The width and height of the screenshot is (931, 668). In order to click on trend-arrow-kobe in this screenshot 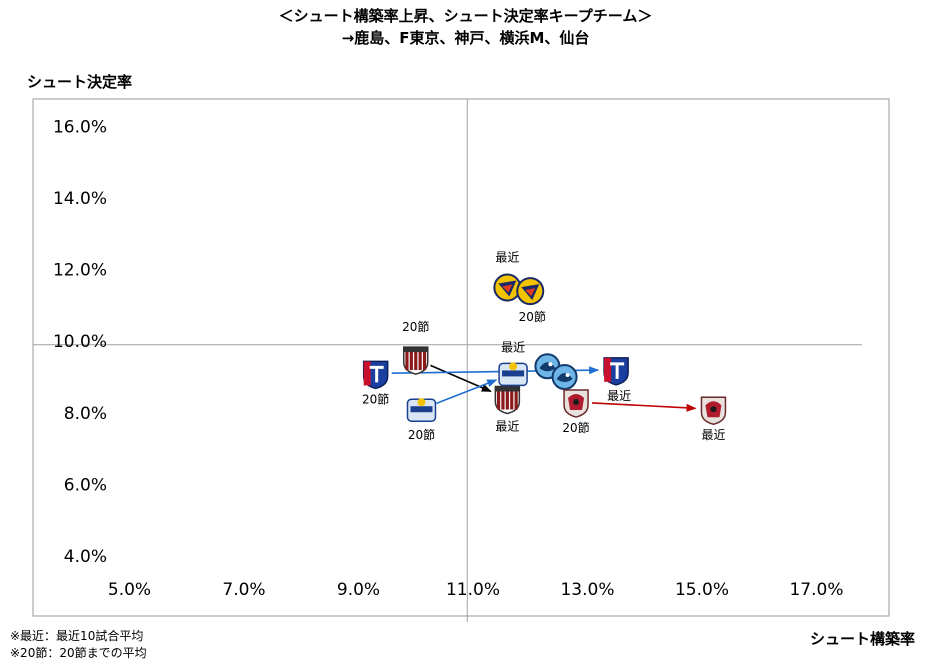, I will do `click(461, 378)`.